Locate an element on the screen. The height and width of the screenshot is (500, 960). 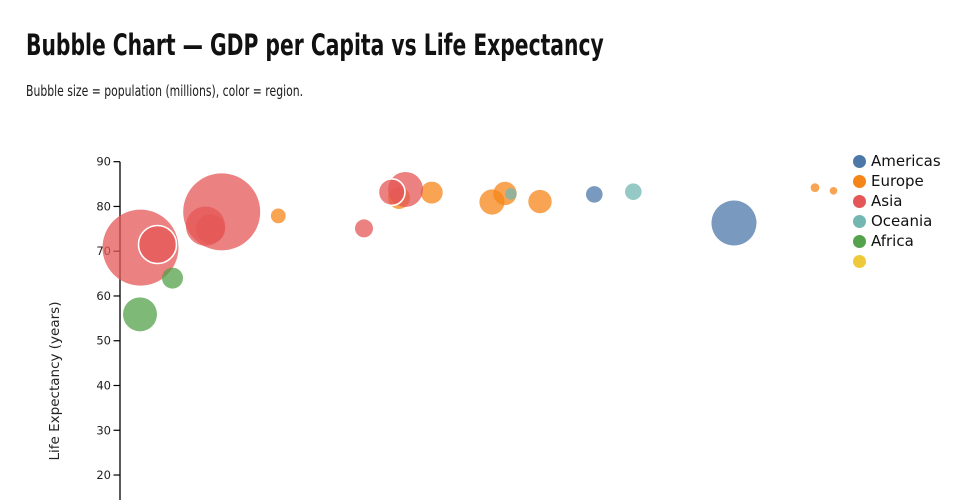
legend-label: Americas is located at coordinates (906, 161).